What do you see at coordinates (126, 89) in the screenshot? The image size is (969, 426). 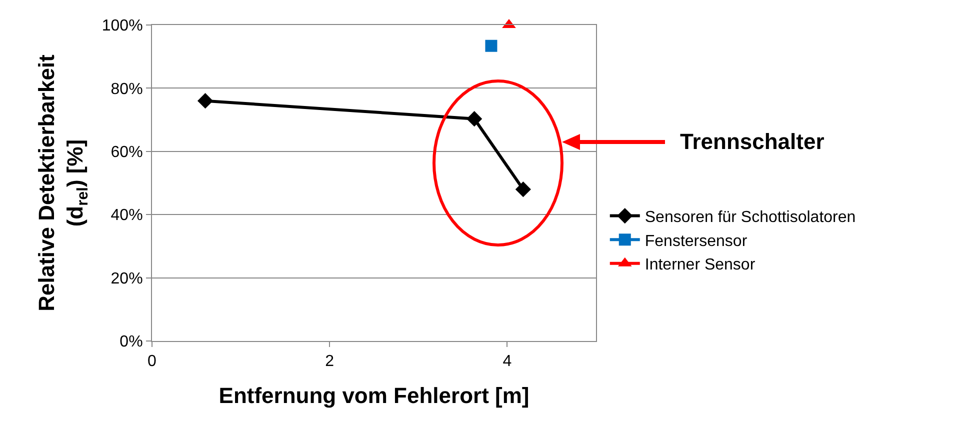 I see `y-tick-label: 80%` at bounding box center [126, 89].